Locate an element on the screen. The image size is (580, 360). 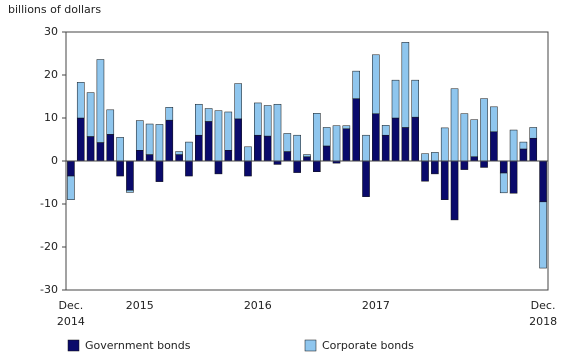
x-tick-label: Dec. 2014 is located at coordinates (70, 313).